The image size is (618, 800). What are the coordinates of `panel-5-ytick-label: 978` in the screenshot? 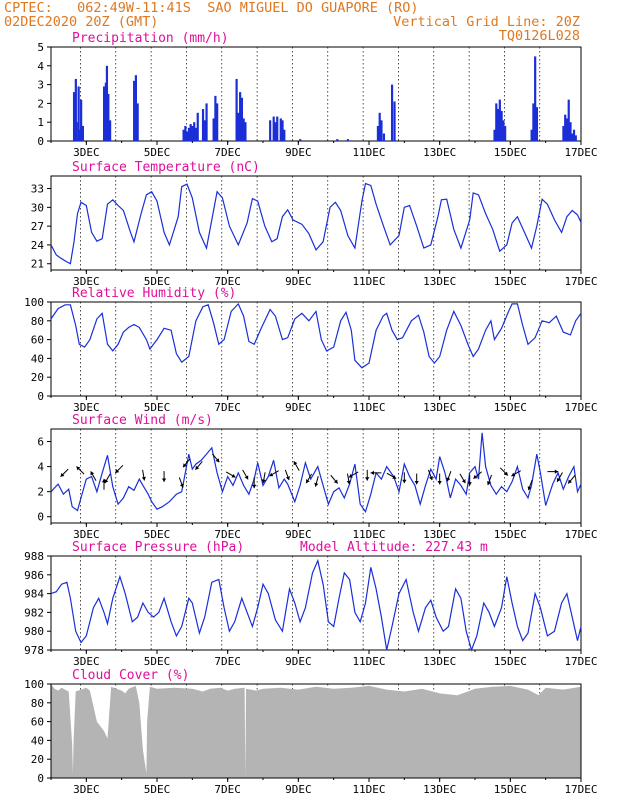 It's located at (34, 650).